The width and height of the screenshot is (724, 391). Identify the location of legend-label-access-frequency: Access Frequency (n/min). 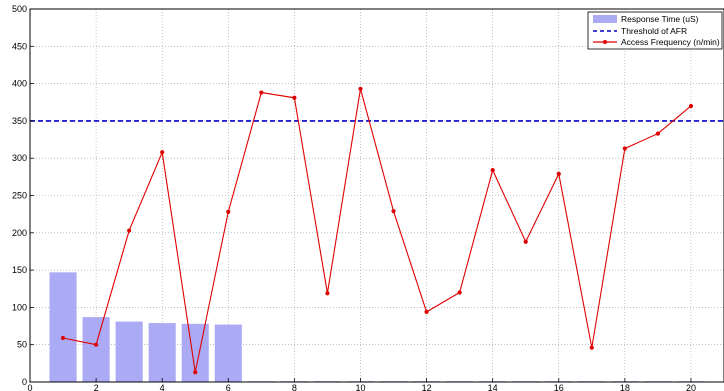
(670, 42).